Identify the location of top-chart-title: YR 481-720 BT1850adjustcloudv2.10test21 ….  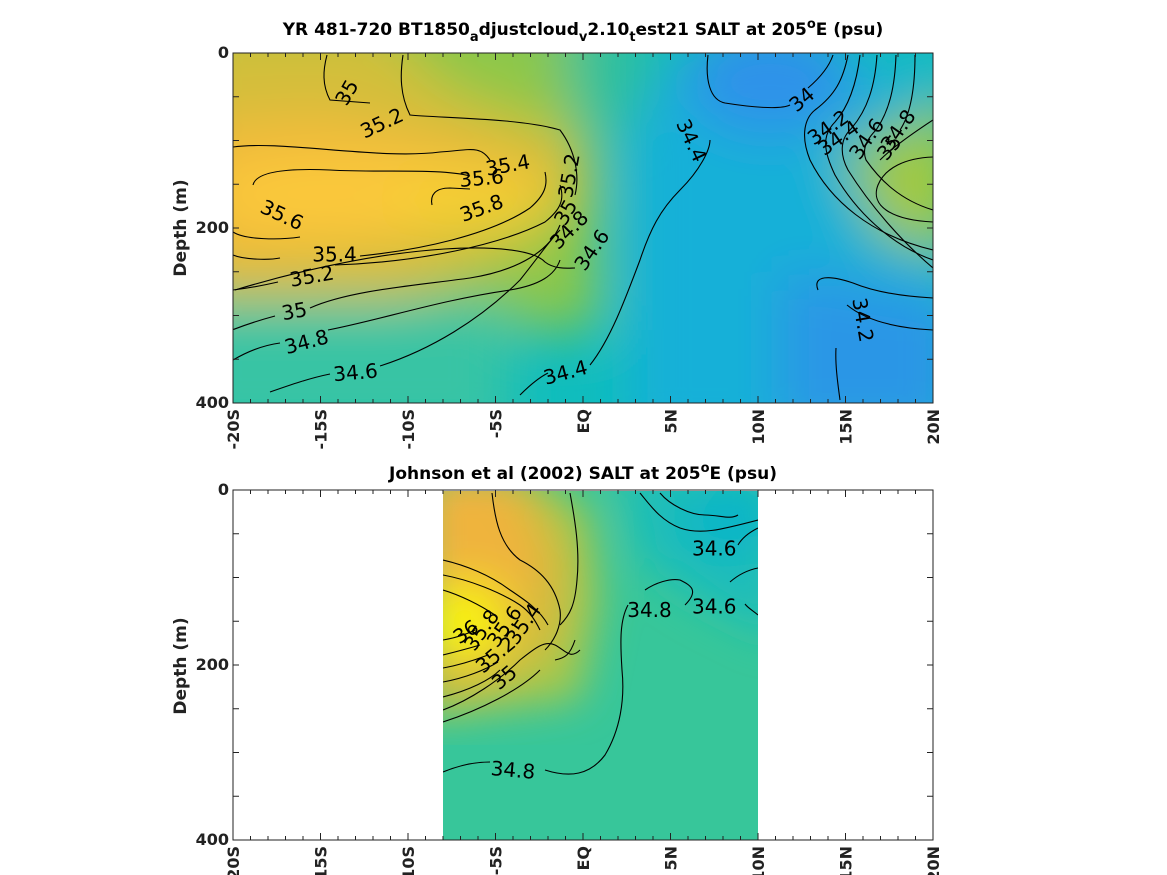
(582, 31).